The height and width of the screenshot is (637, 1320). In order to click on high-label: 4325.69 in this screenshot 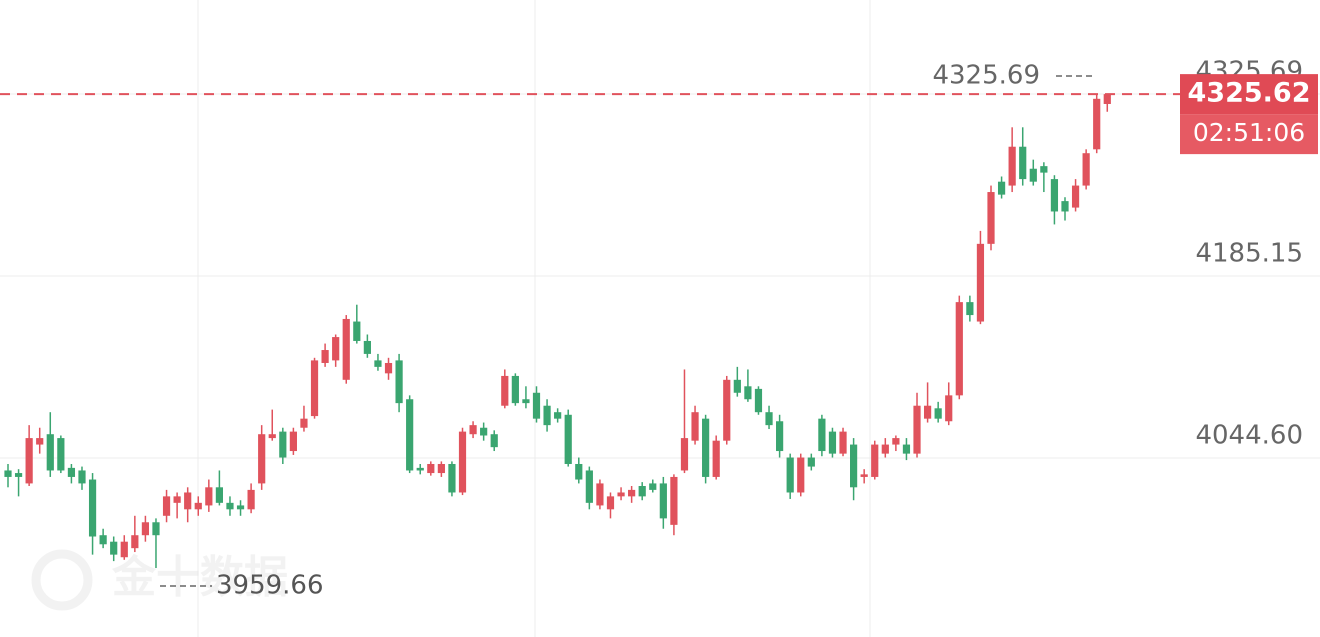, I will do `click(986, 76)`.